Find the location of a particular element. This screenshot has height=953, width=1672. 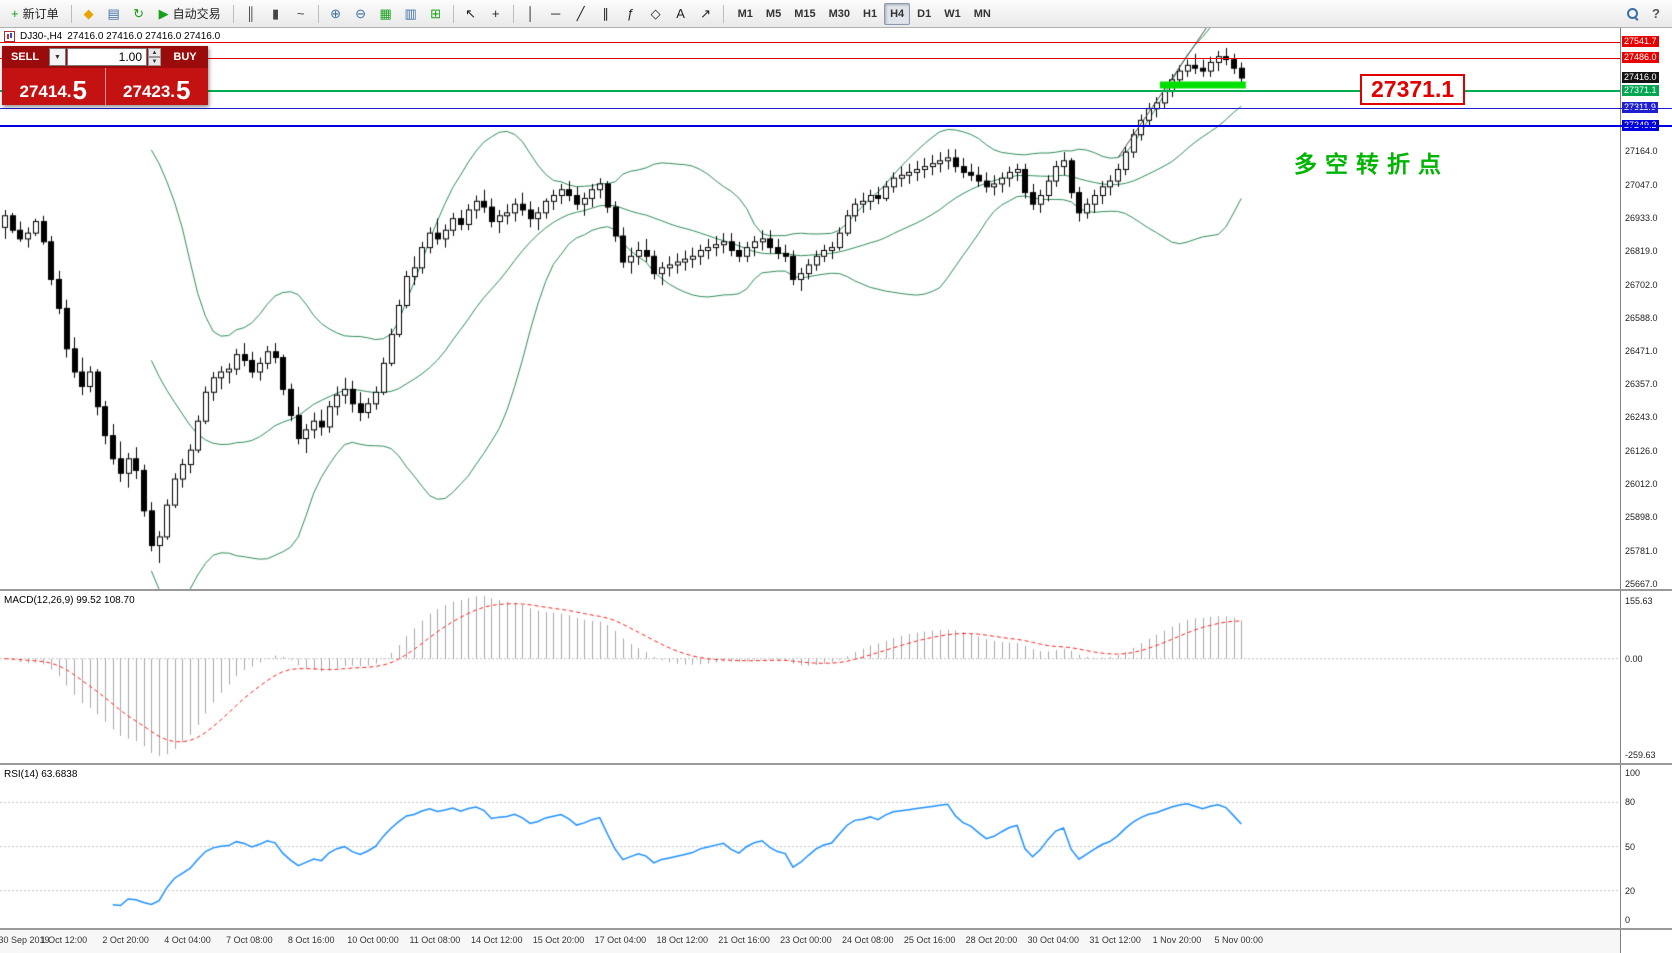

chart-annotation-text: 多空转折点 is located at coordinates (1371, 164).